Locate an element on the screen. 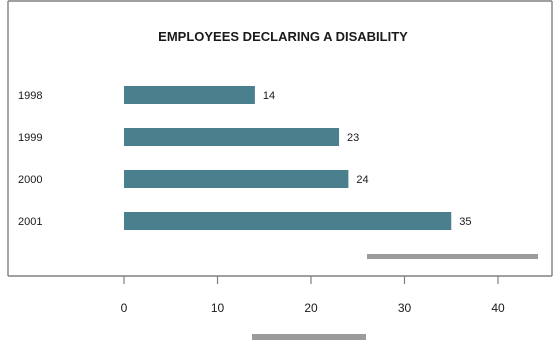 The width and height of the screenshot is (553, 343). bar-value-label: 24 is located at coordinates (362, 180).